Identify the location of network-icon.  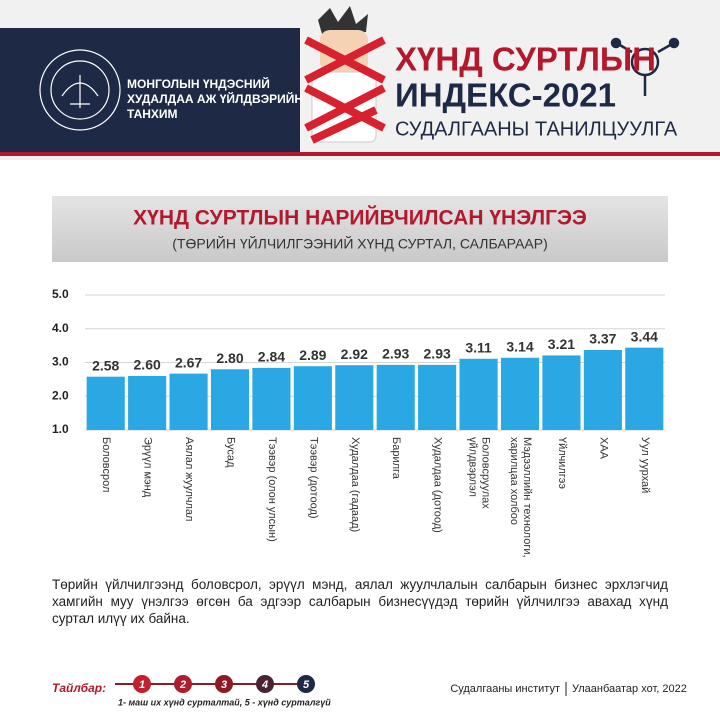
(645, 66).